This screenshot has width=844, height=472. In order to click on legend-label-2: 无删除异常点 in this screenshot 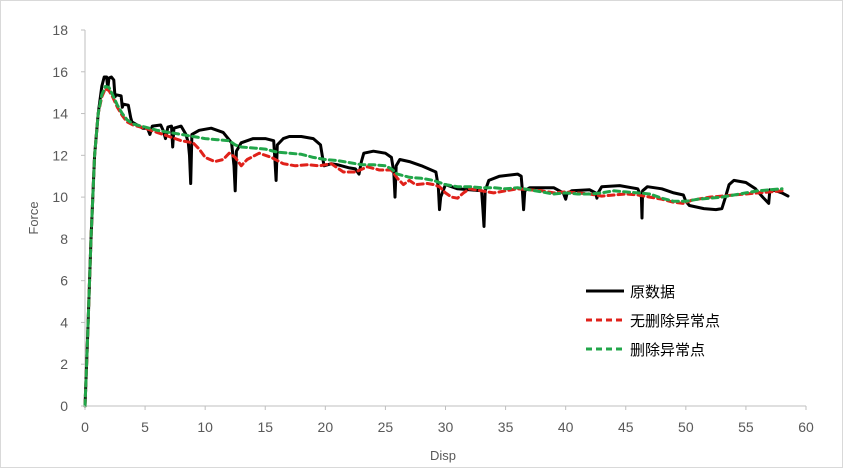, I will do `click(675, 321)`.